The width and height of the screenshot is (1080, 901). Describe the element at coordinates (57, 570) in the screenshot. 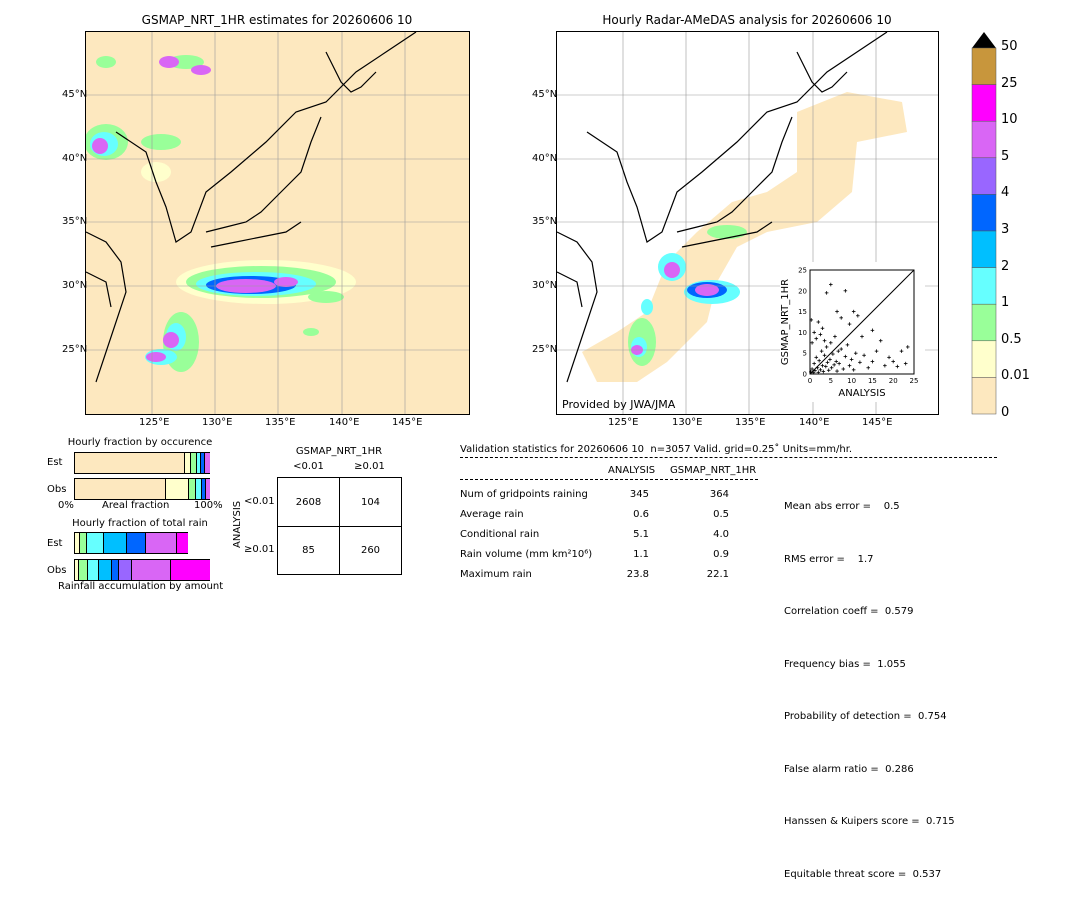

I see `rain-obs-label: Obs` at that location.